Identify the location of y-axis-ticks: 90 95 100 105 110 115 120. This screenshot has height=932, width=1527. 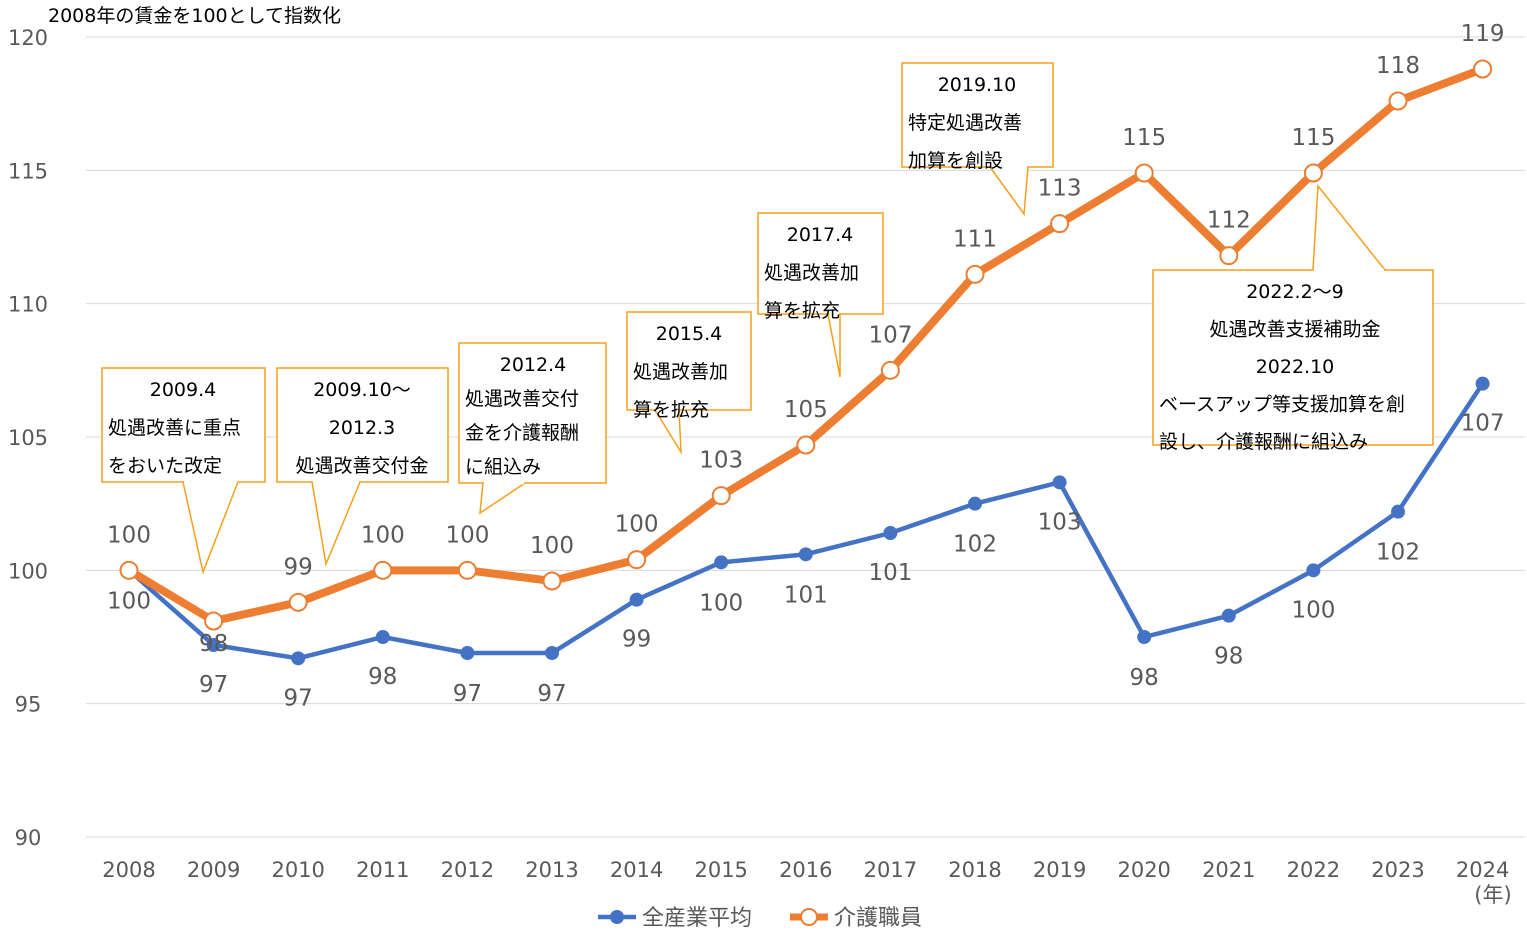
(28, 438).